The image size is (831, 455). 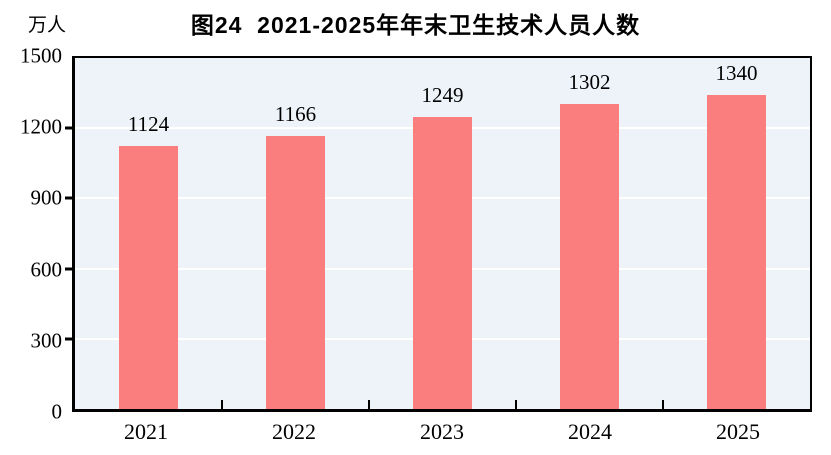 I want to click on bar-group-2024: 1302, so click(x=589, y=233).